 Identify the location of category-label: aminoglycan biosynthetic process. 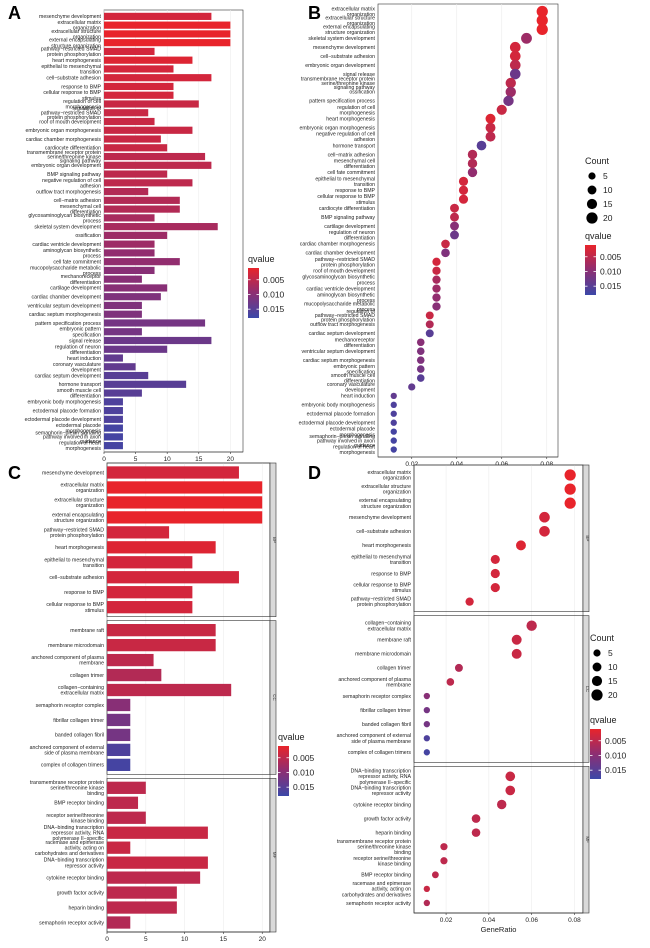
(346, 299).